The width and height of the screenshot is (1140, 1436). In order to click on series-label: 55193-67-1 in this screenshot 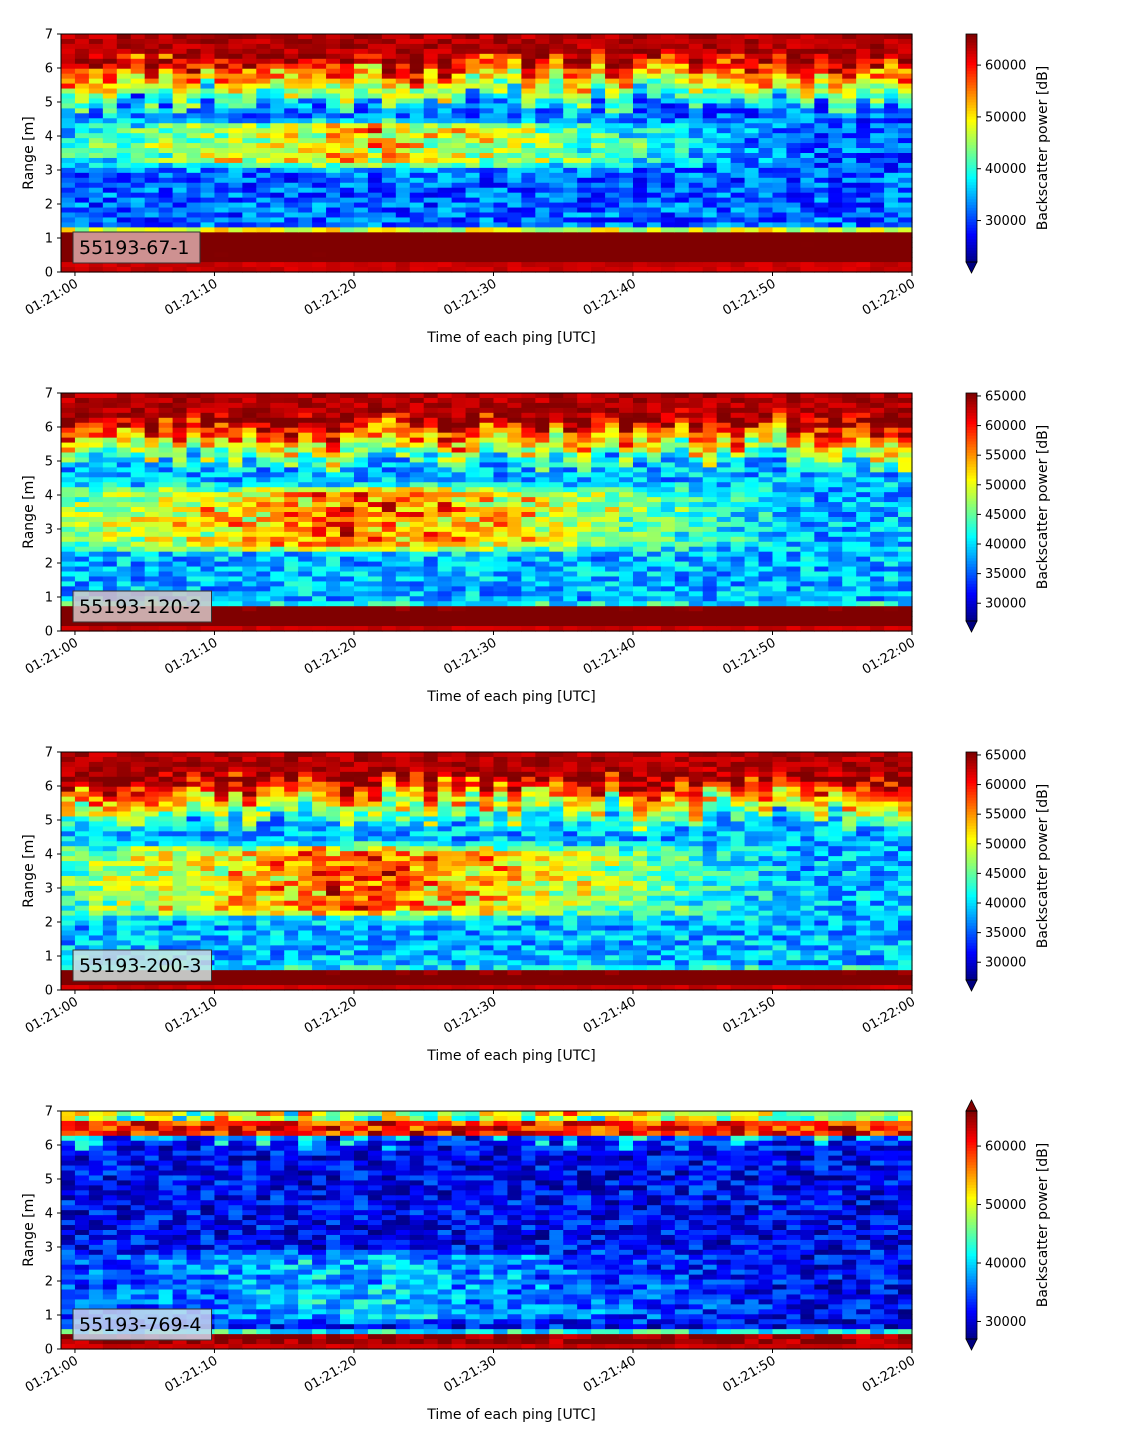, I will do `click(134, 248)`.